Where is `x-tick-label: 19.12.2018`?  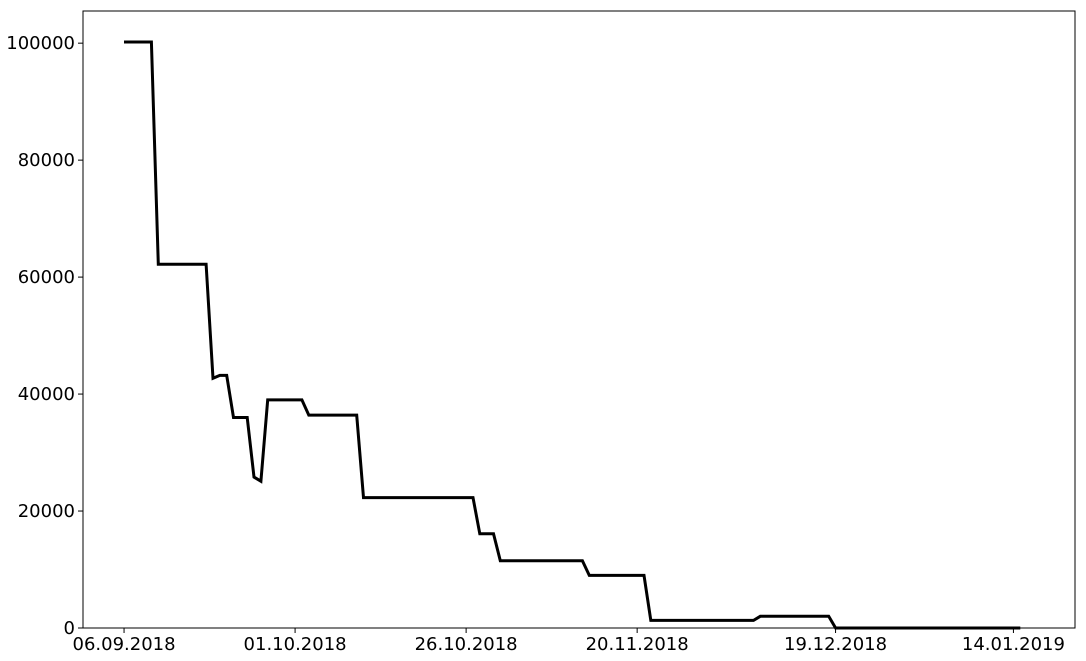
x-tick-label: 19.12.2018 is located at coordinates (835, 644).